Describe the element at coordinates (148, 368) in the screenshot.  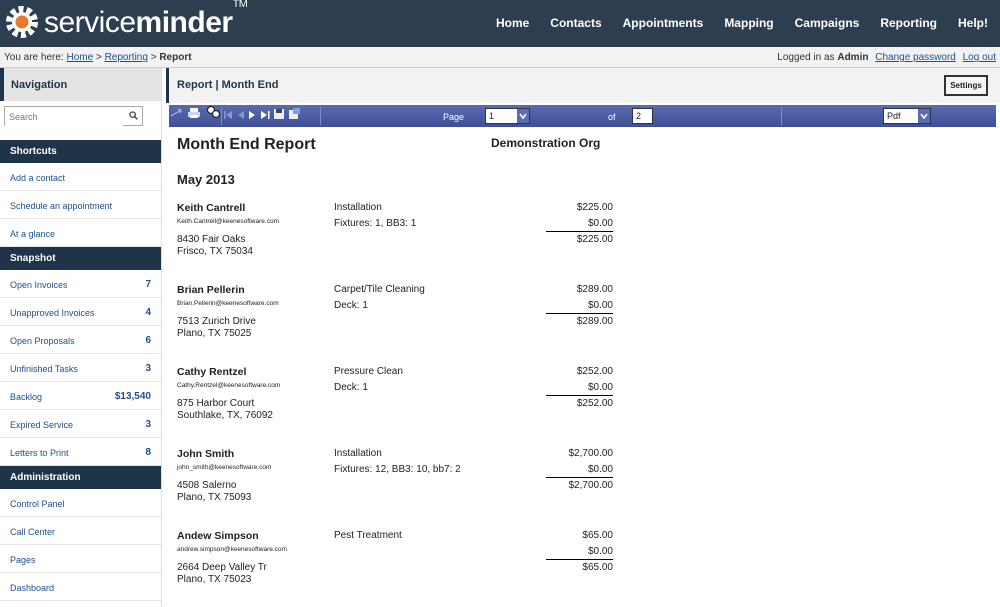
I see `count-badge: 3` at that location.